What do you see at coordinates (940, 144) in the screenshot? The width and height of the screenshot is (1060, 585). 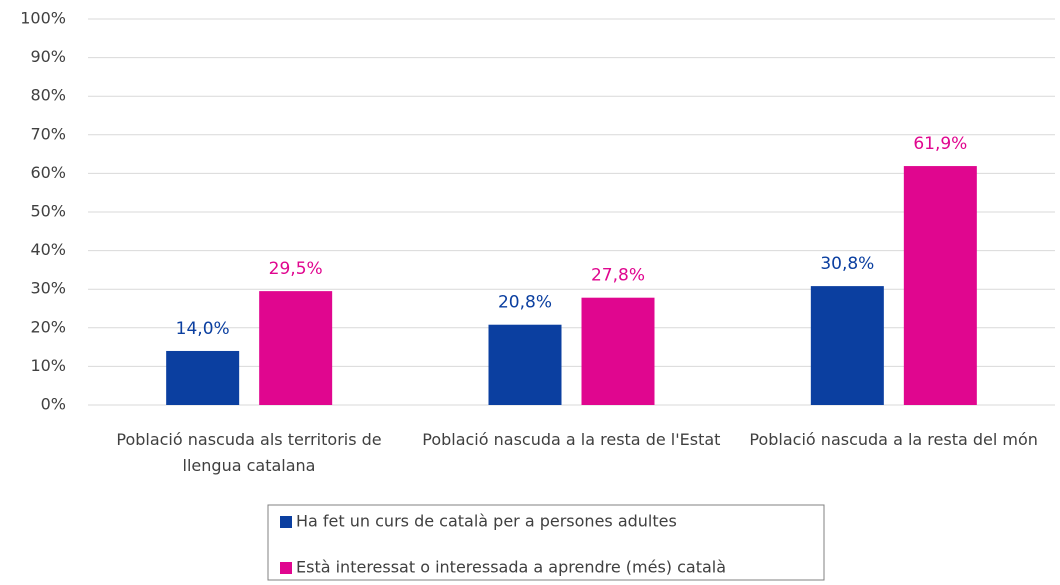 I see `data-label: 61,9%` at bounding box center [940, 144].